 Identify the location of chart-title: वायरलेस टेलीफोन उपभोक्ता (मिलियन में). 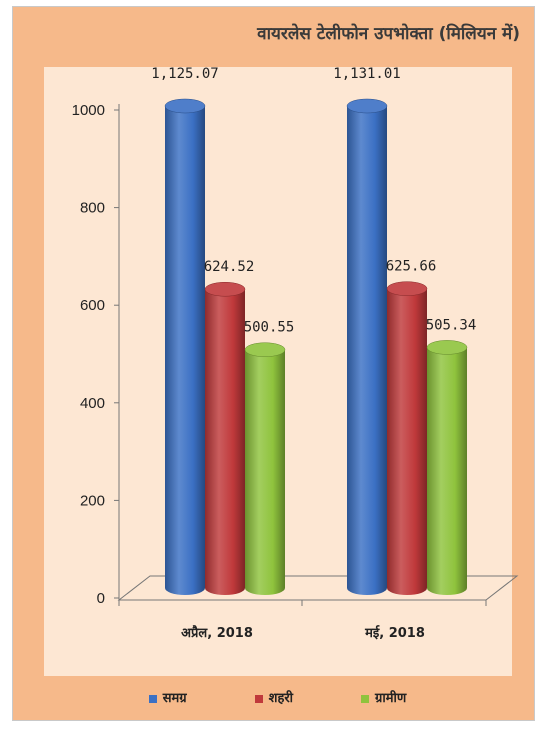
(388, 34).